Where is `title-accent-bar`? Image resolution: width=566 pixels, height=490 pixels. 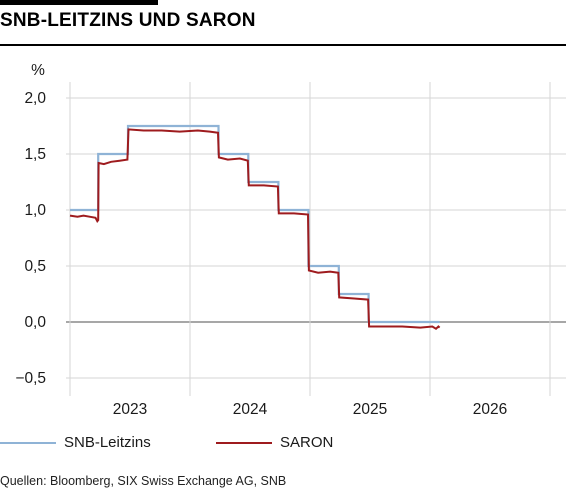 title-accent-bar is located at coordinates (79, 2).